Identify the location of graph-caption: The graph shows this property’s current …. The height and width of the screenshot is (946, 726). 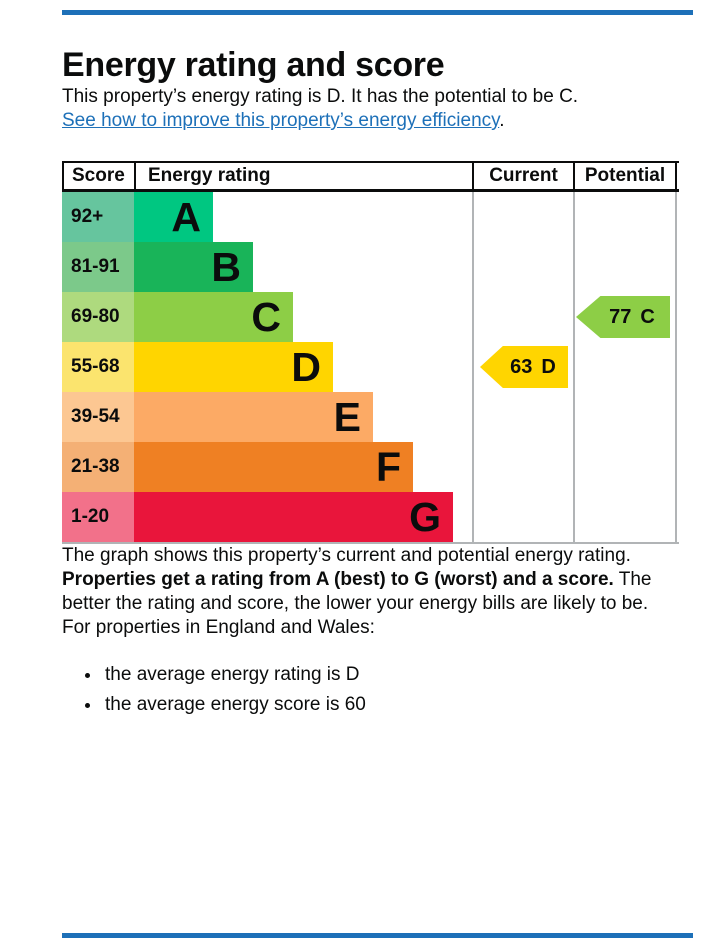
(346, 555).